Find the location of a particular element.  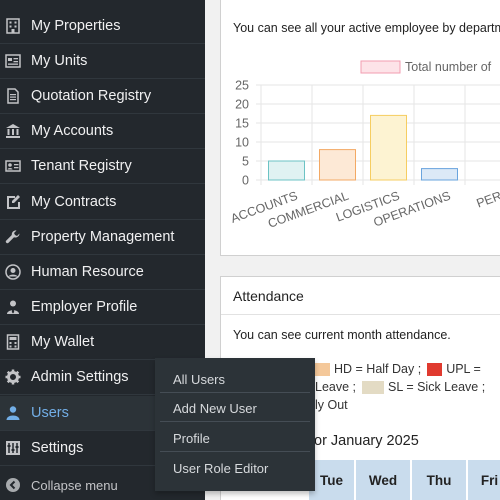

units-icon is located at coordinates (13, 61).